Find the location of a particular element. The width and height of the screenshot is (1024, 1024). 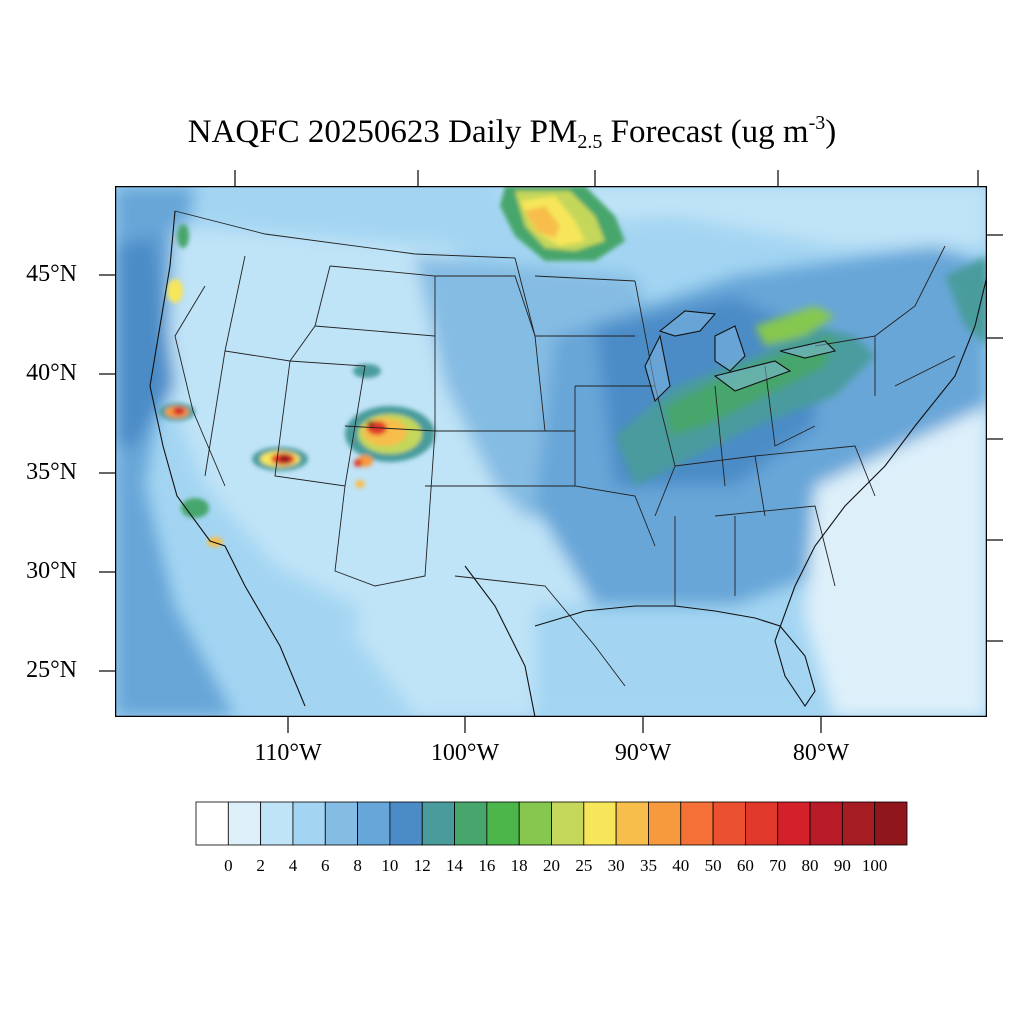

colorbar is located at coordinates (551, 823).